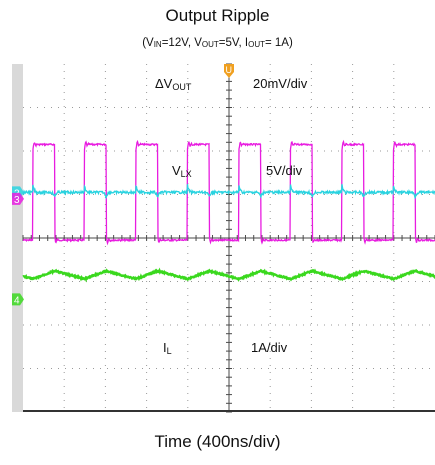 The image size is (435, 465). What do you see at coordinates (217, 441) in the screenshot?
I see `x-axis-label: Time (400ns/div)` at bounding box center [217, 441].